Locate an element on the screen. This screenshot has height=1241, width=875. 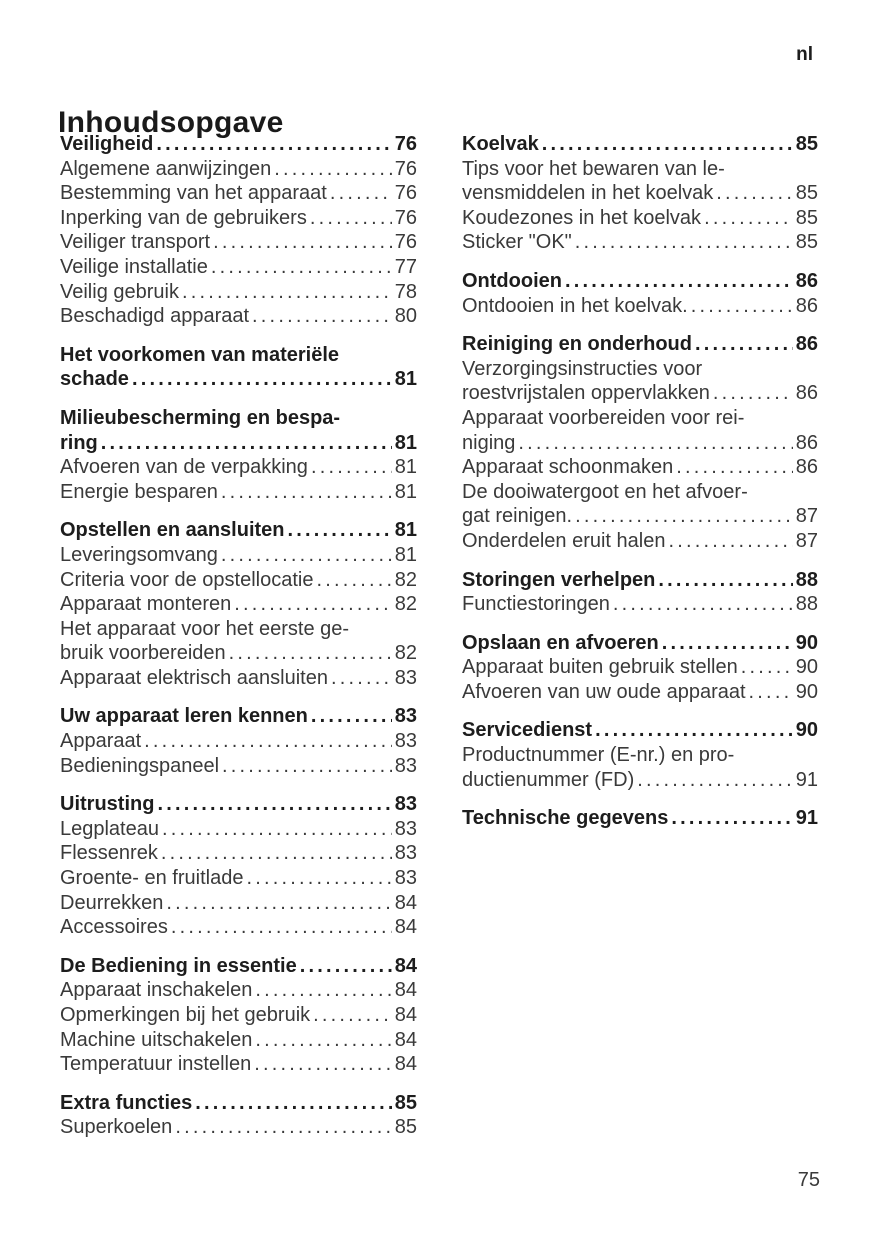
entry-label: Legplateau is located at coordinates (109, 828).